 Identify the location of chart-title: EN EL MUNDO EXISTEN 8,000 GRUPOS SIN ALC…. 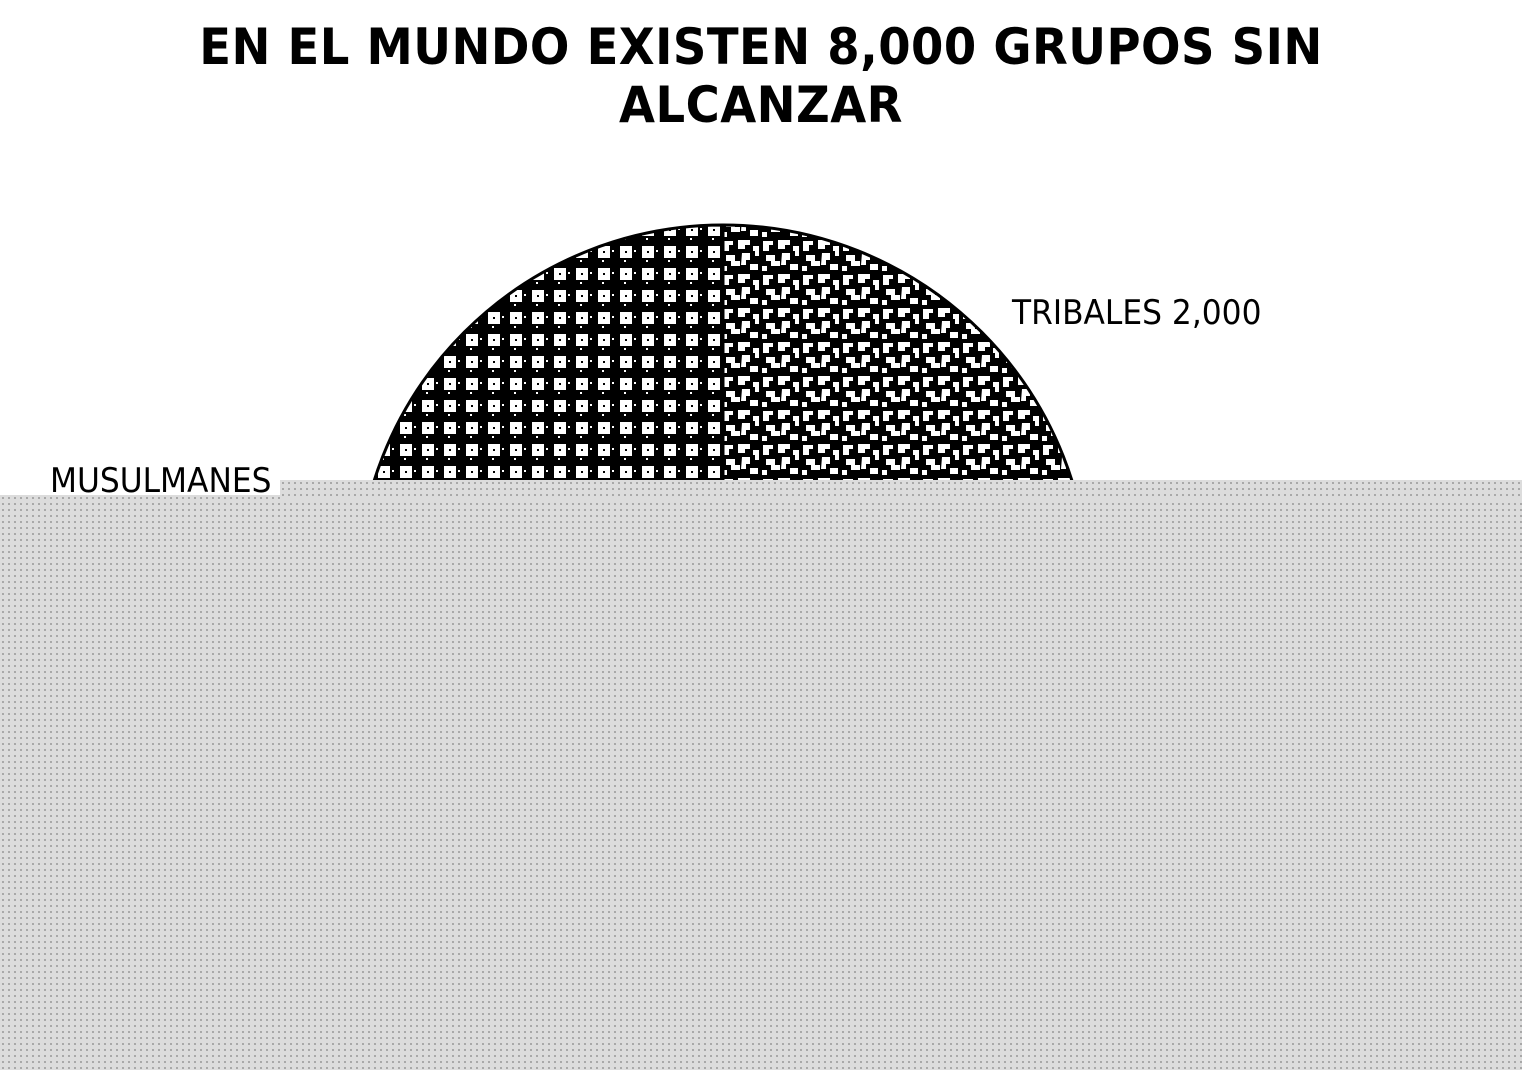
(761, 76).